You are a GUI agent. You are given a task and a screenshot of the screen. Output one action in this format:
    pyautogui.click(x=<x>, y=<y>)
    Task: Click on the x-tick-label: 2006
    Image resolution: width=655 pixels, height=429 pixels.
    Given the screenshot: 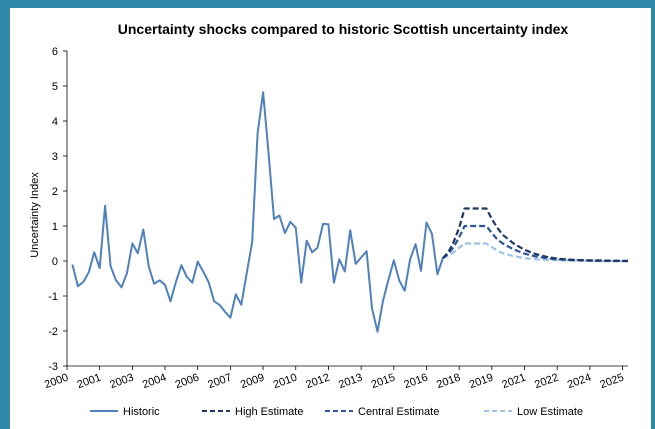 What is the action you would take?
    pyautogui.click(x=187, y=382)
    